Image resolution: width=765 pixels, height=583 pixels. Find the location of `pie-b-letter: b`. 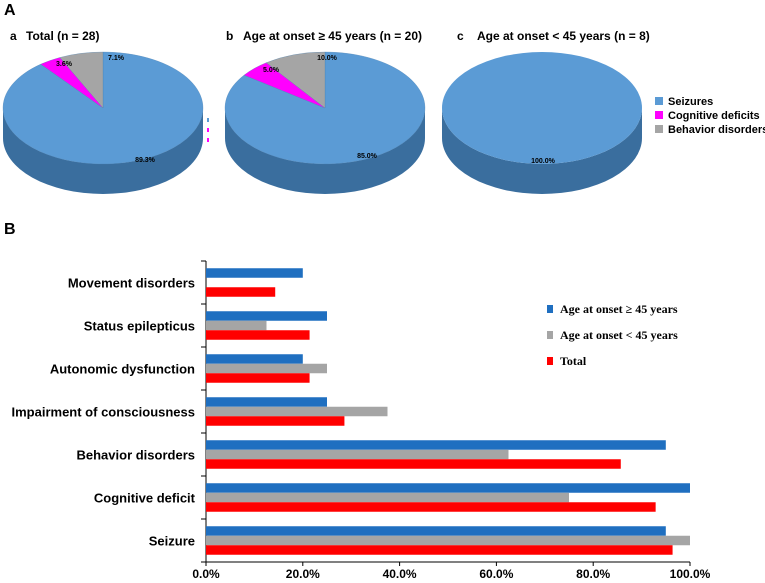

pie-b-letter: b is located at coordinates (229, 36).